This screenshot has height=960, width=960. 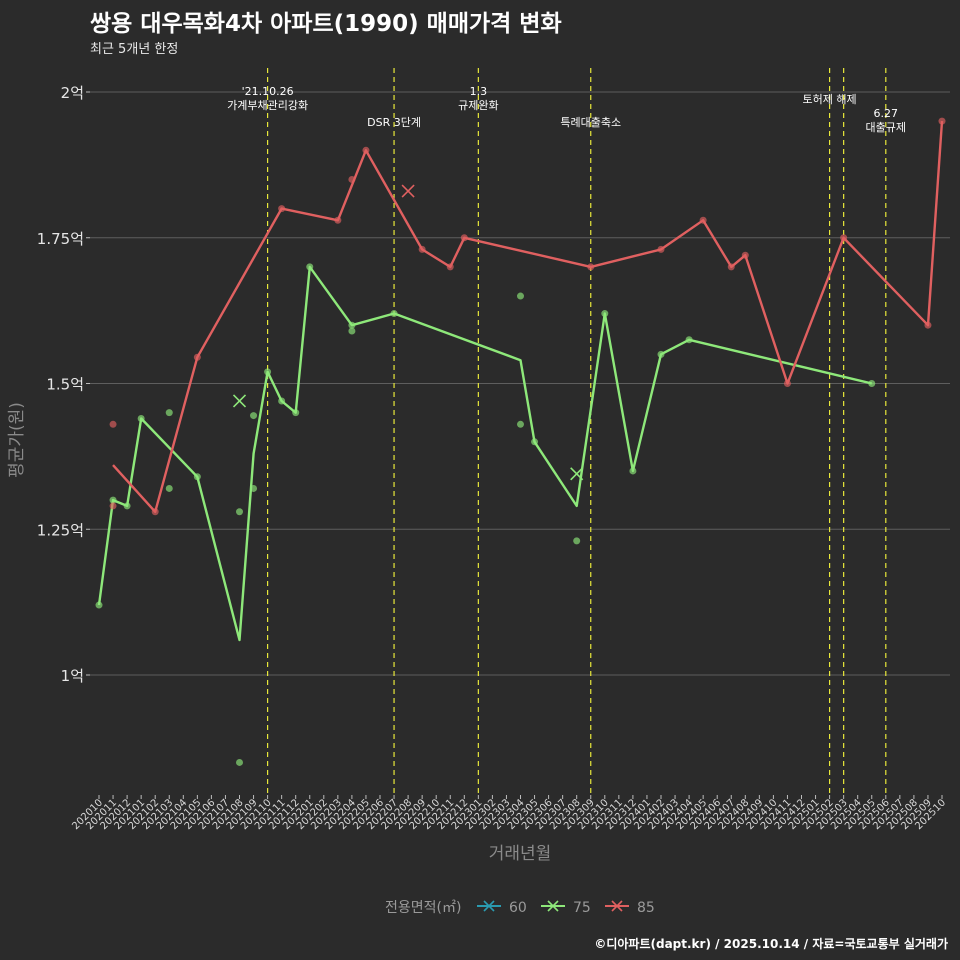 What do you see at coordinates (886, 127) in the screenshot?
I see `event-label: 대출규제` at bounding box center [886, 127].